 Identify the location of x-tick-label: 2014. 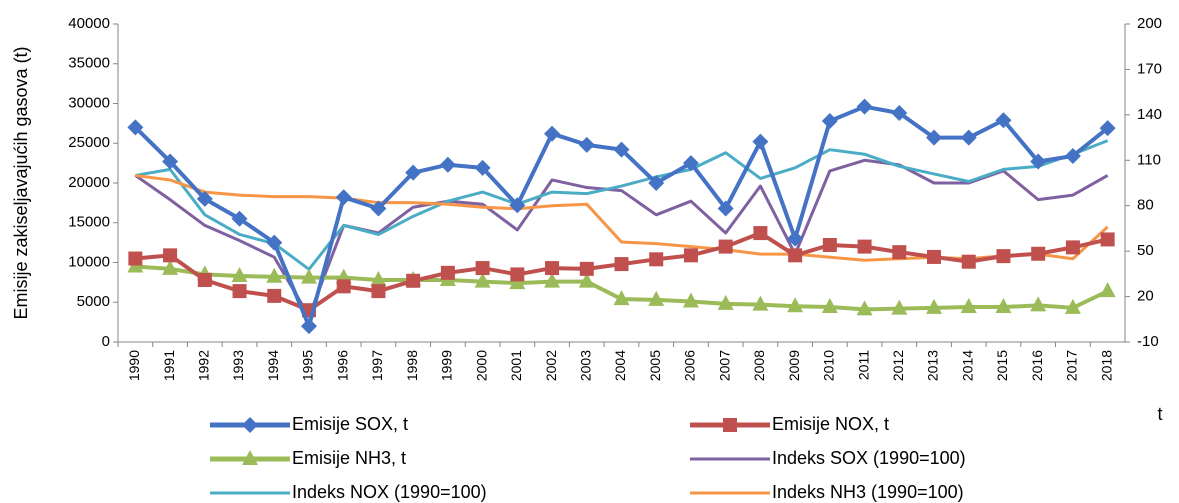
(967, 365).